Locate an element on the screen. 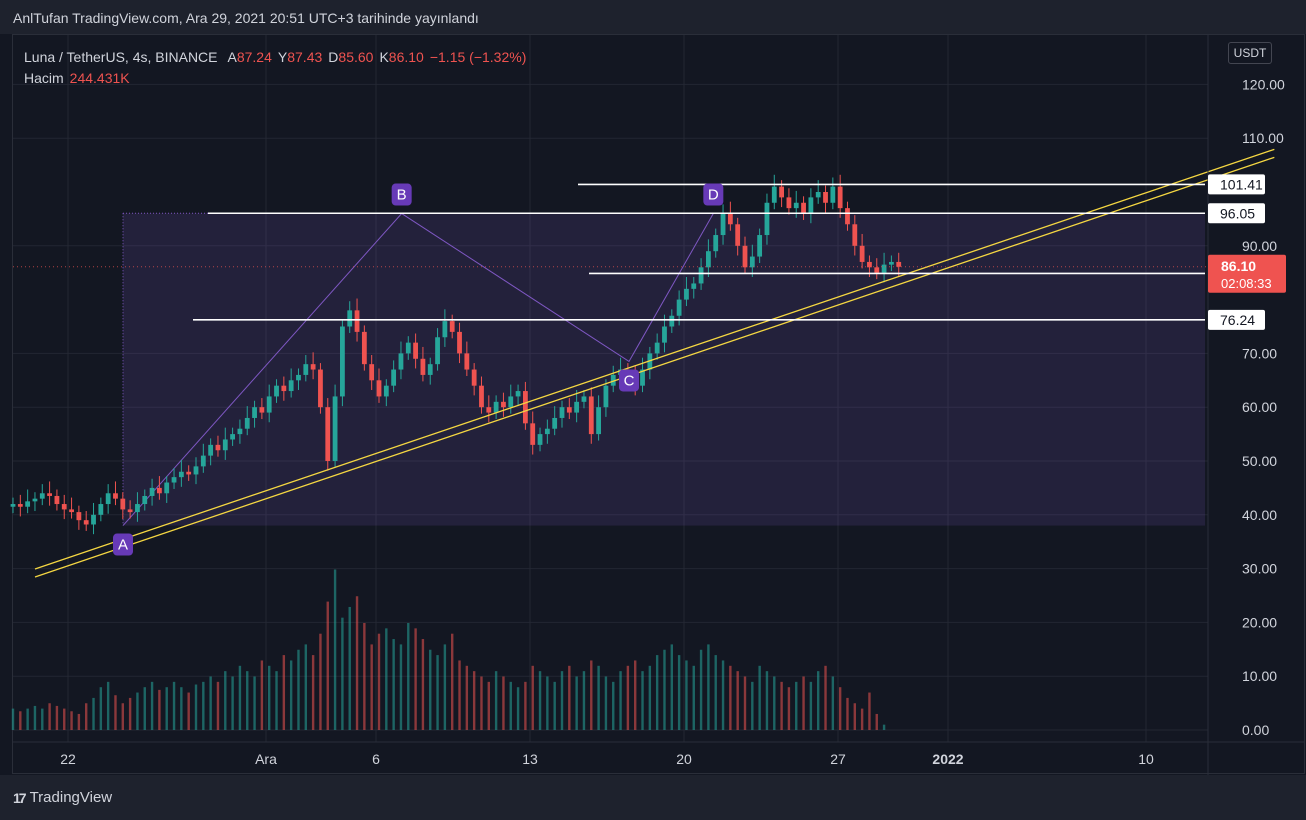  legend-open-key: A is located at coordinates (232, 56).